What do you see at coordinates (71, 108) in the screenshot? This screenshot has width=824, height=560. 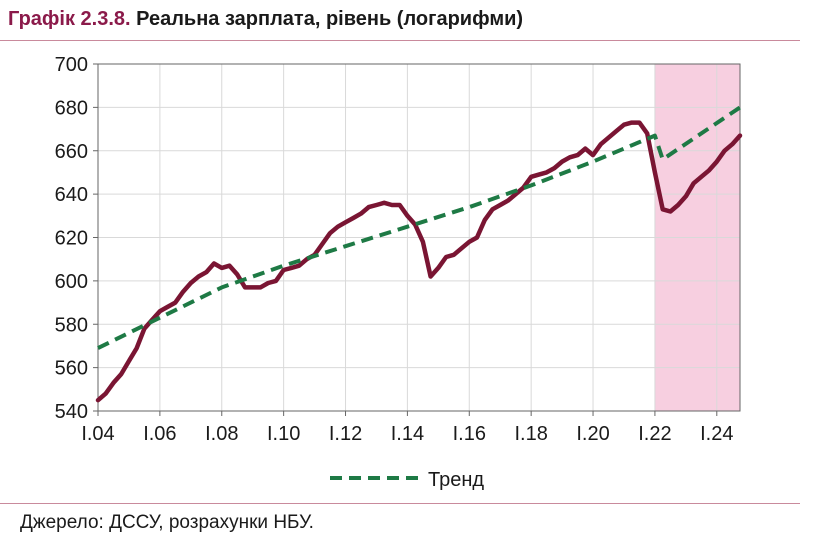 I see `y-tick-label: 680` at bounding box center [71, 108].